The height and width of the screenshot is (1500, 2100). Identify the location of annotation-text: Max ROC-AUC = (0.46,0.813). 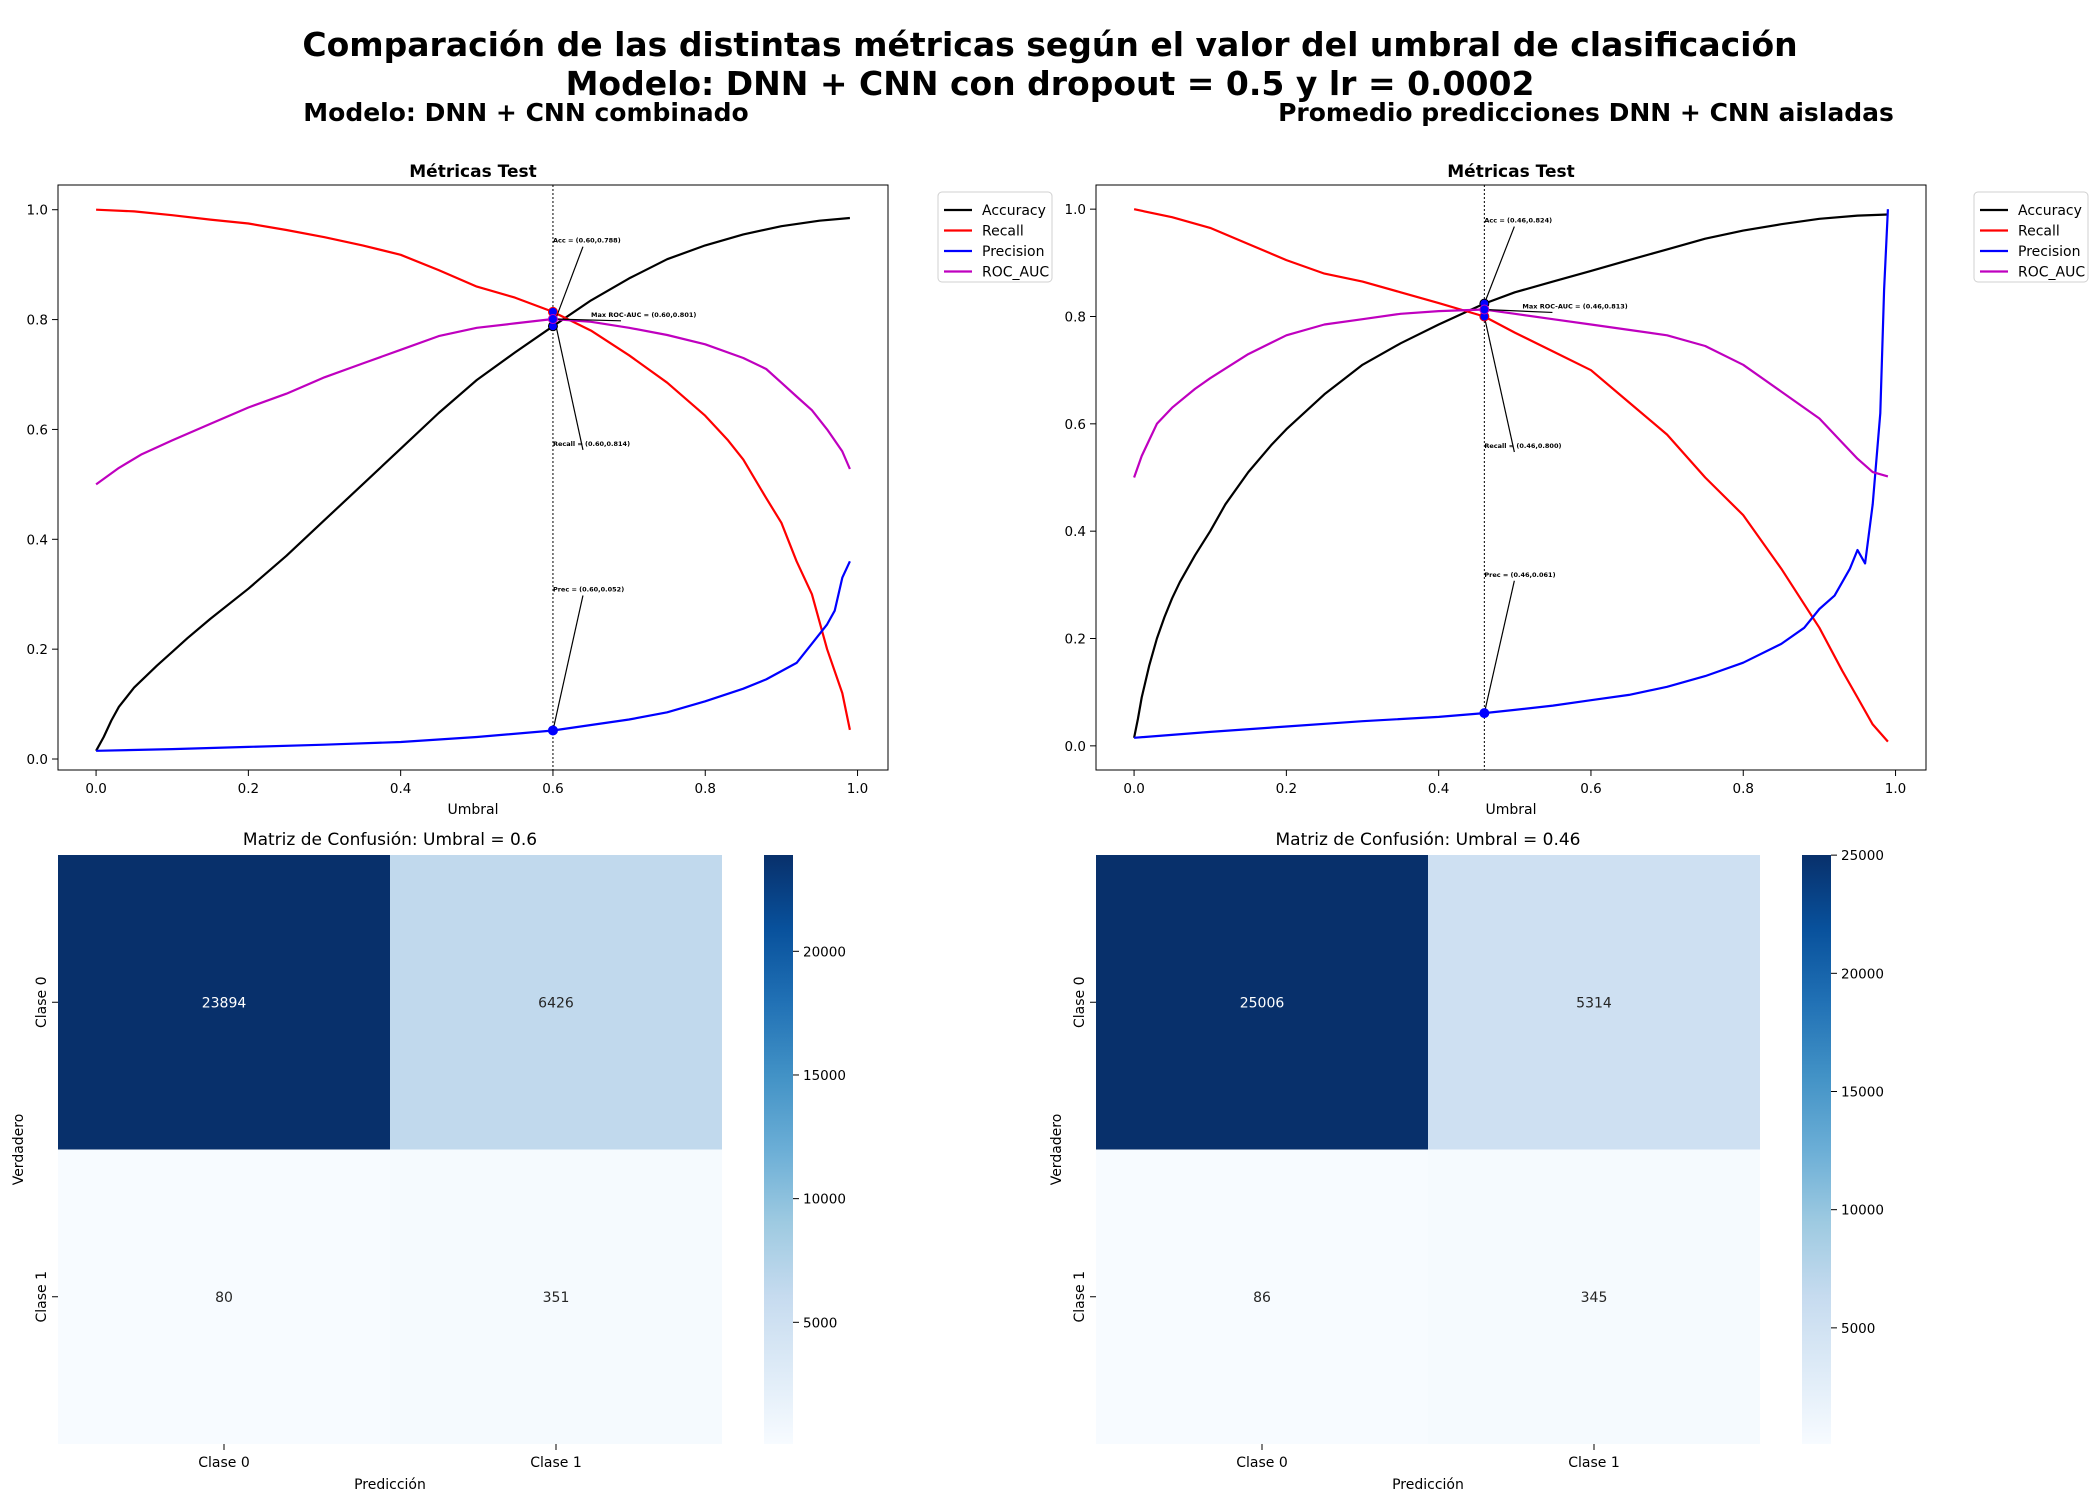
(1574, 306).